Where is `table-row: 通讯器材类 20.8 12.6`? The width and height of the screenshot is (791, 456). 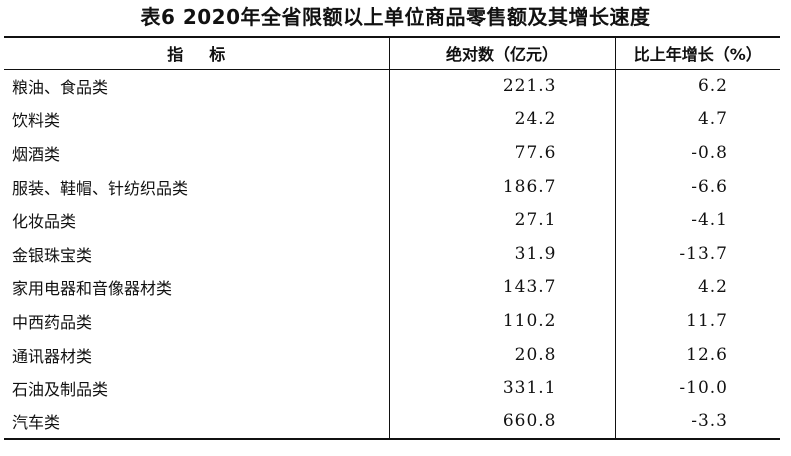
table-row: 通讯器材类 20.8 12.6 is located at coordinates (392, 354).